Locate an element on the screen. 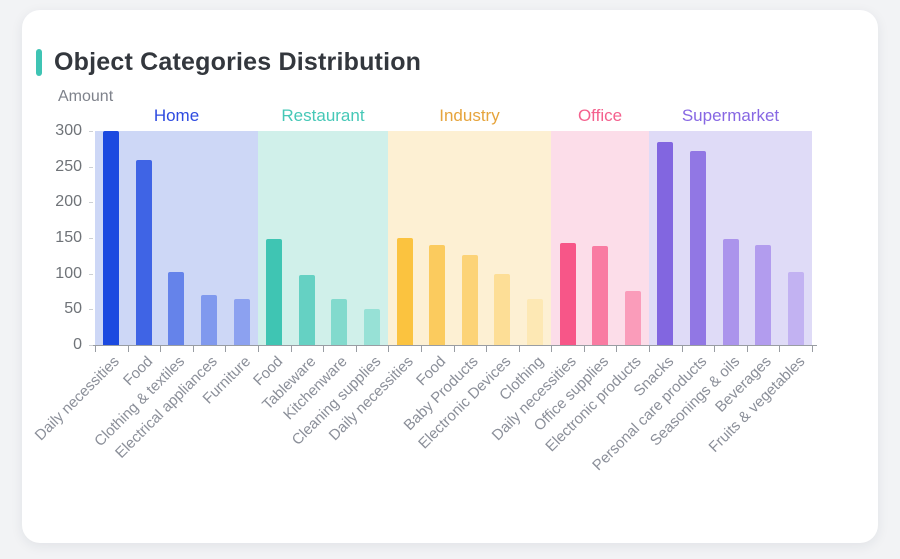 This screenshot has height=559, width=900. card-header: Object Categories Distribution is located at coordinates (228, 62).